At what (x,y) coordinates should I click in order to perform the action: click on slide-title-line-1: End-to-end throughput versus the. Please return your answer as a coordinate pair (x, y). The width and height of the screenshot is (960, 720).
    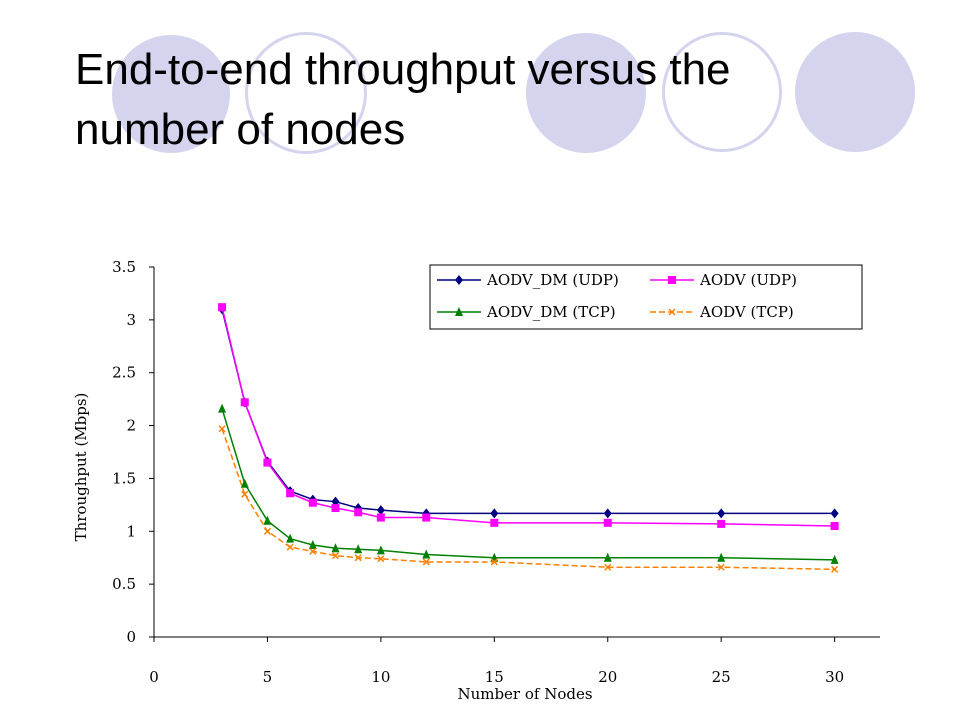
    Looking at the image, I should click on (403, 69).